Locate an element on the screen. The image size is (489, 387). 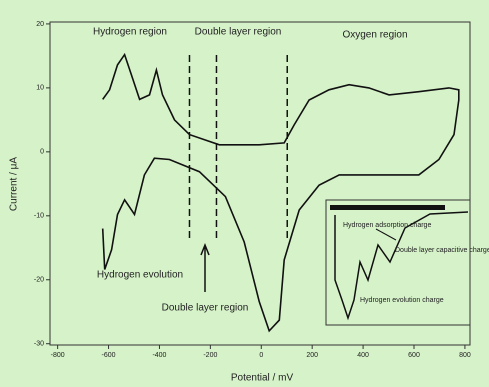
inset-frame is located at coordinates (398, 262).